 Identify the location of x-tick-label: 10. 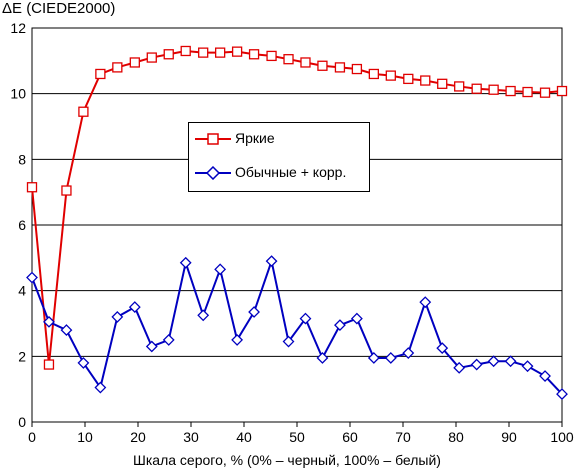
(85, 437).